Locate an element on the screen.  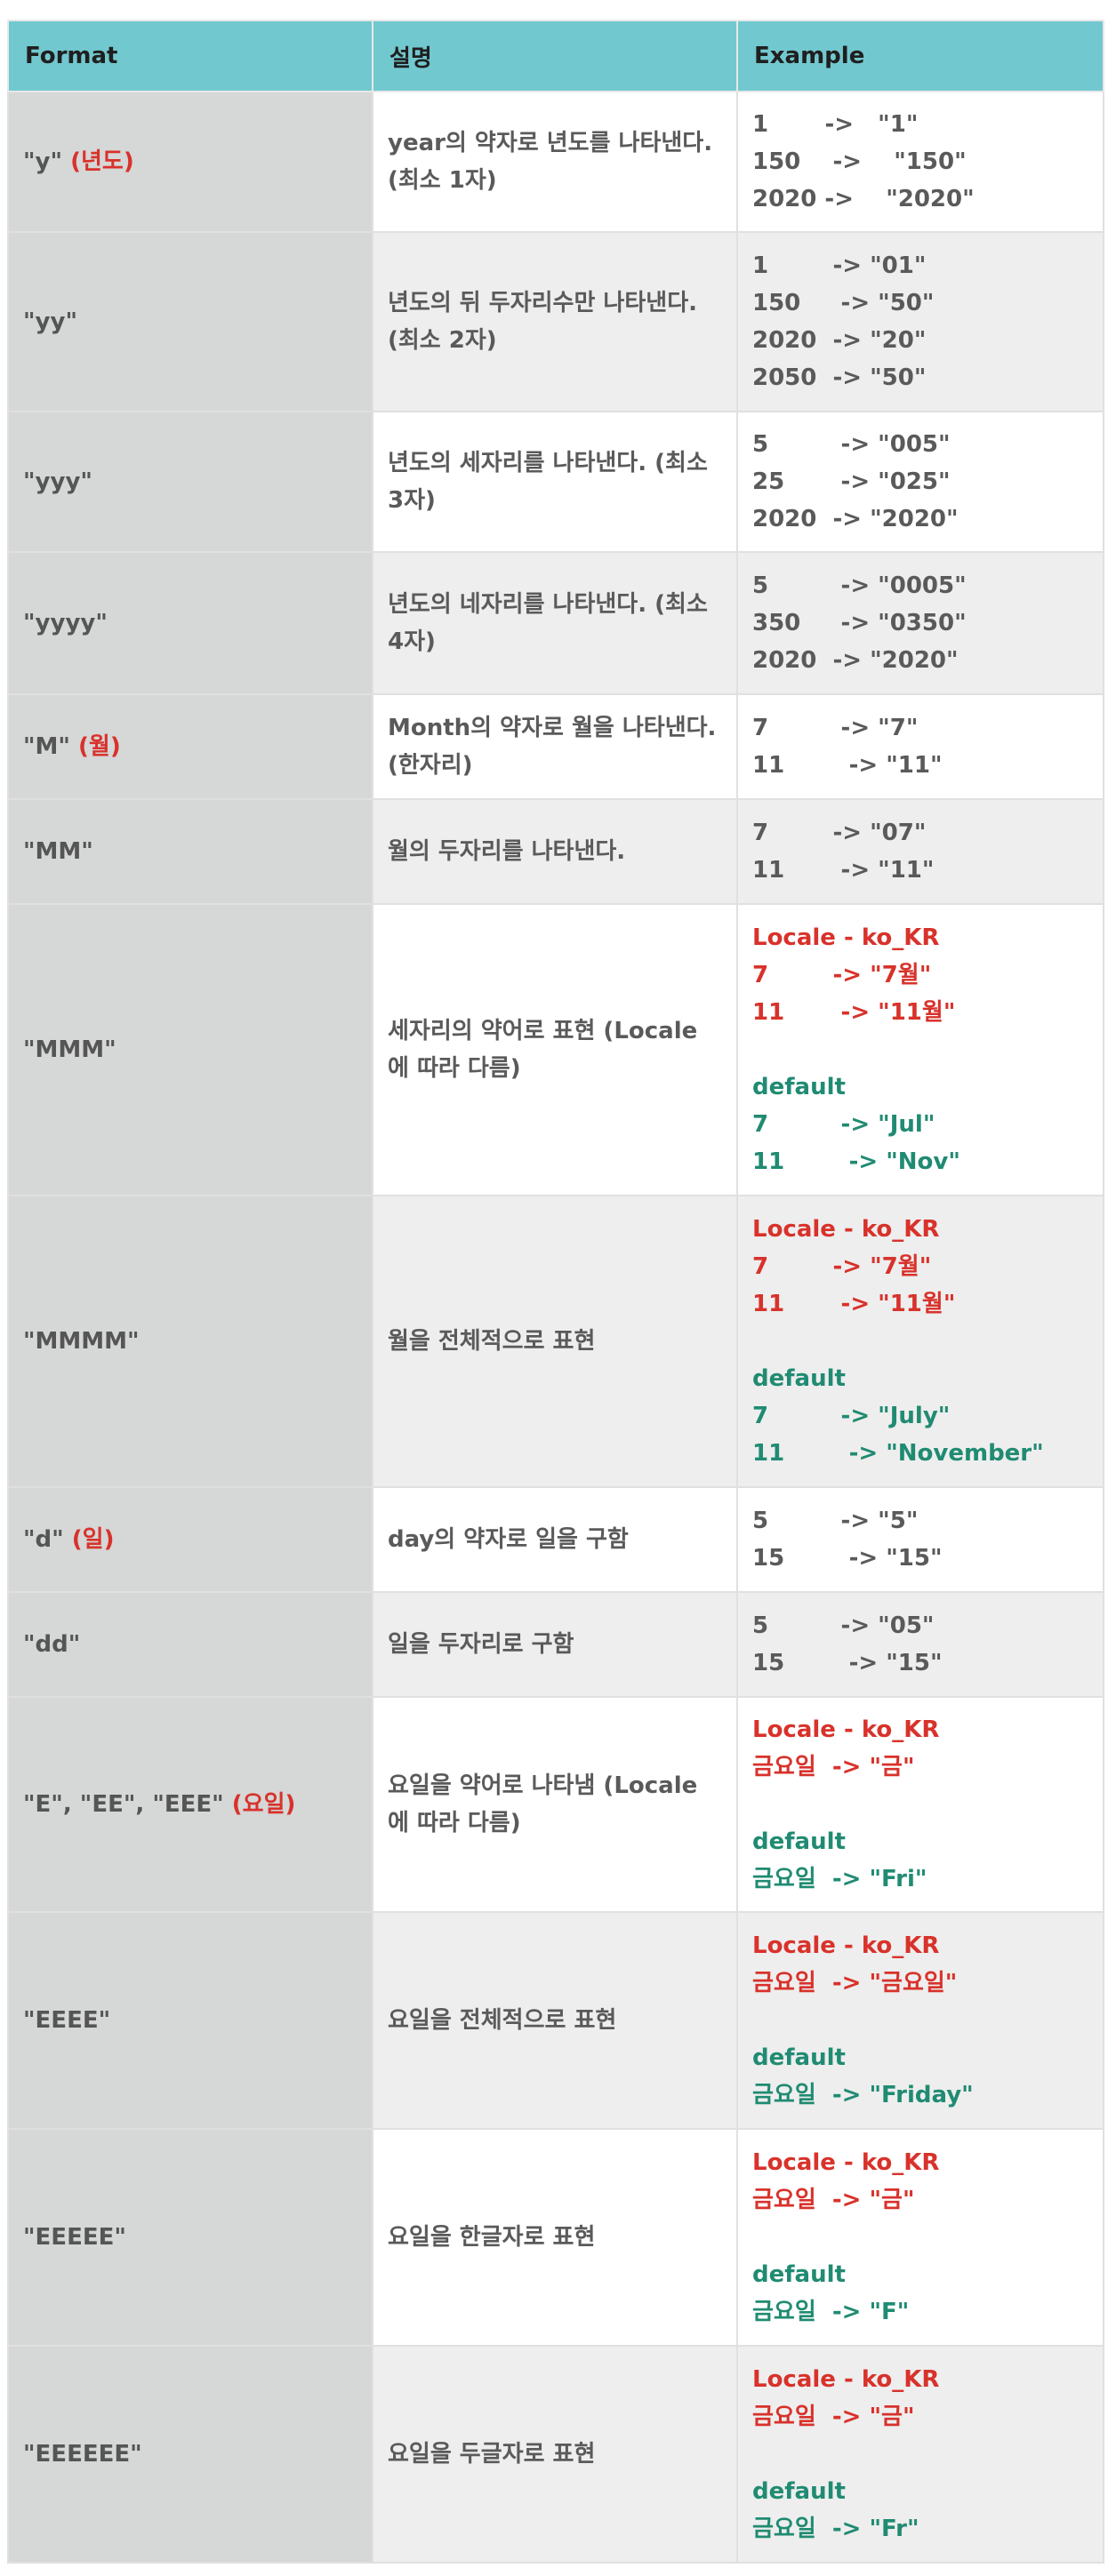
format-code: "dd" is located at coordinates (52, 1644).